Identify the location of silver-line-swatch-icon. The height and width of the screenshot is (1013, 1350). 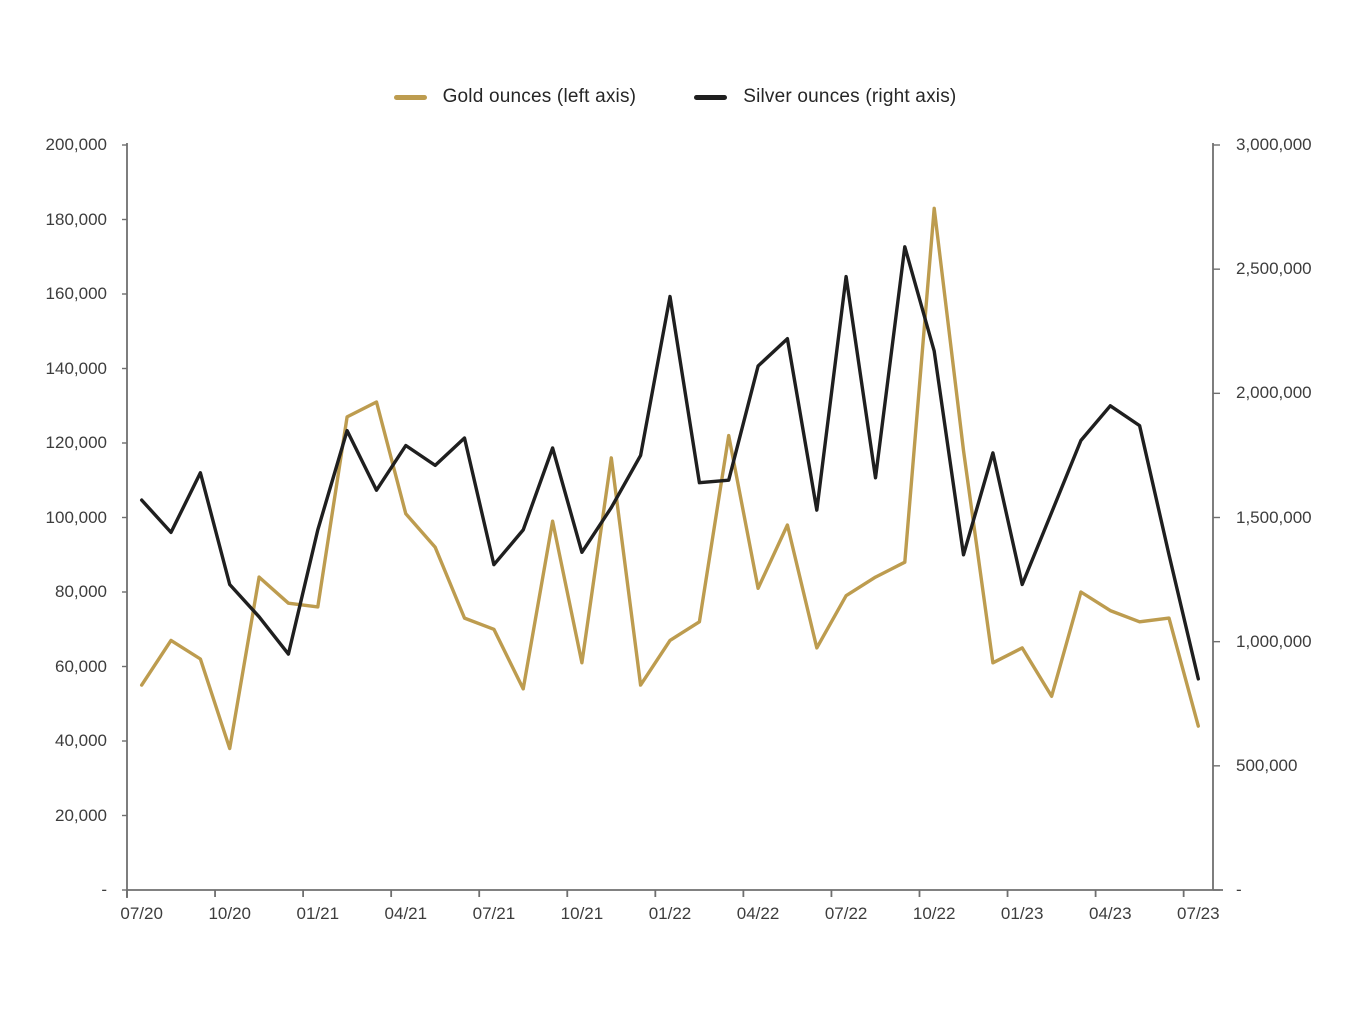
(711, 97).